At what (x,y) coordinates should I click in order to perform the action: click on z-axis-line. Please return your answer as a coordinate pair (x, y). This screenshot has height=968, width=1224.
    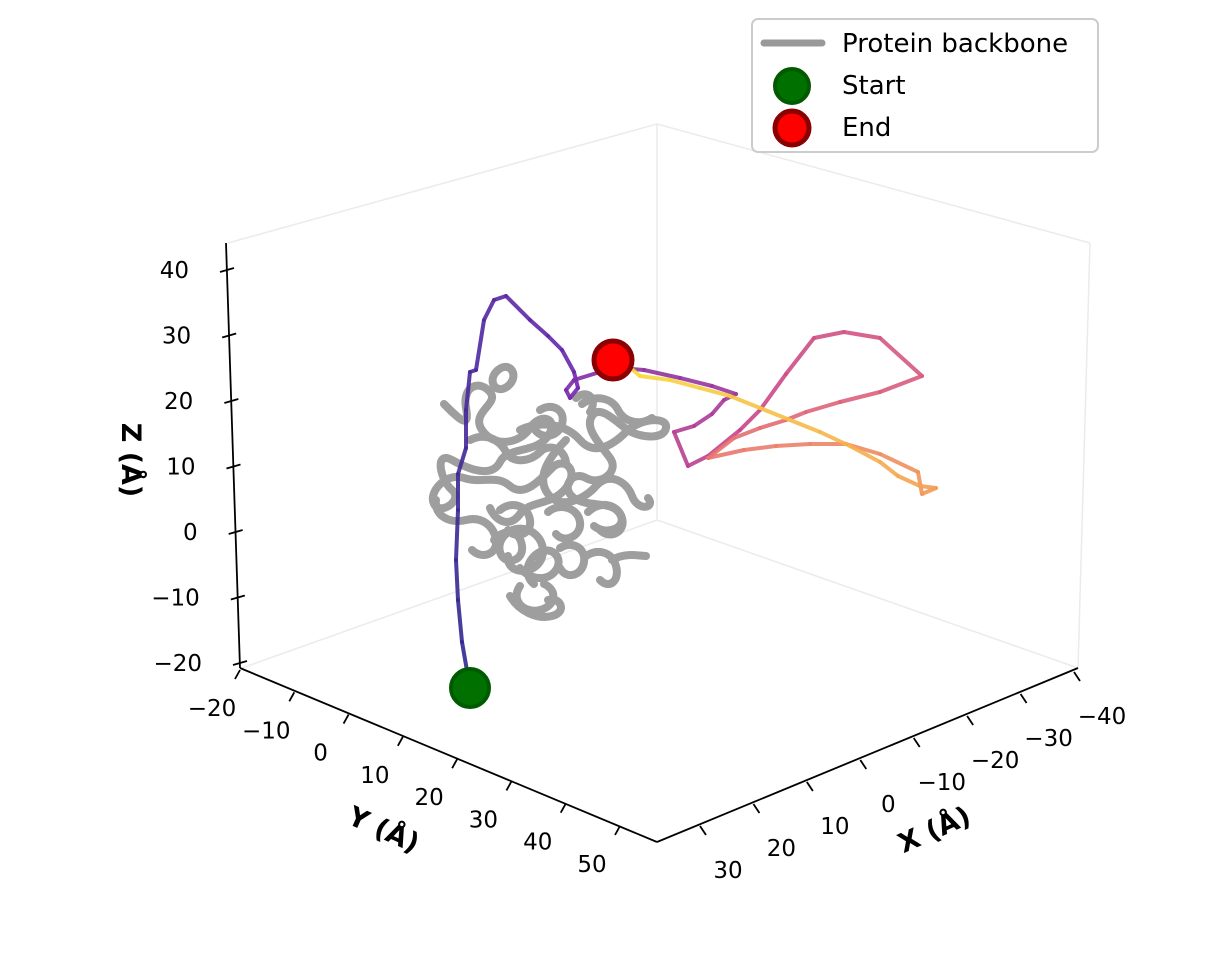
    Looking at the image, I should click on (233, 455).